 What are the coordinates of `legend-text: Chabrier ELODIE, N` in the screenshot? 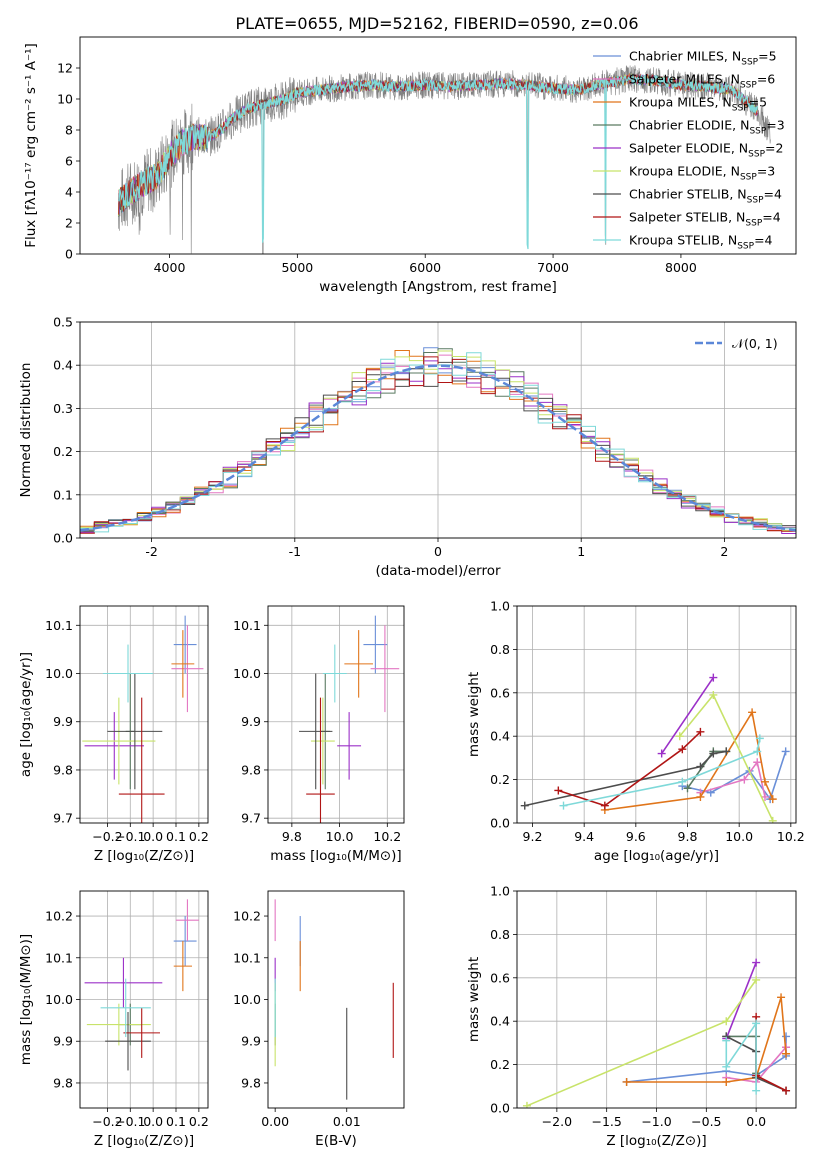 It's located at (689, 125).